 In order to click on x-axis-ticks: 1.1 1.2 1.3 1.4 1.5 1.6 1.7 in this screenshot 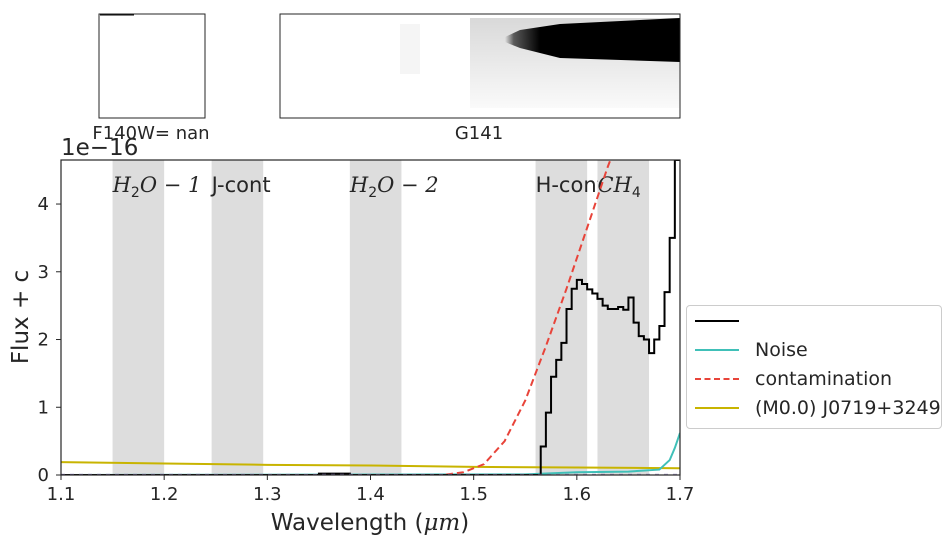, I will do `click(371, 490)`.